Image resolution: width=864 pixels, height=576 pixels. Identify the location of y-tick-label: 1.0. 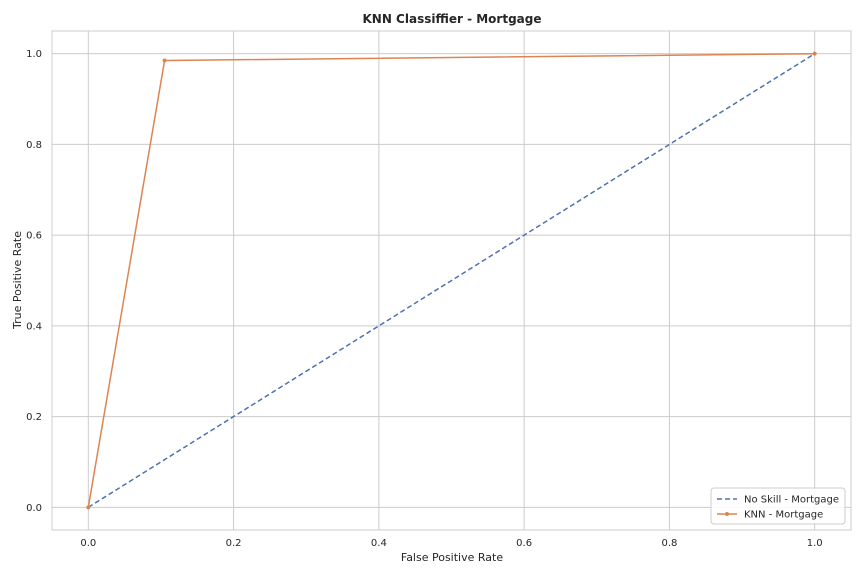
(34, 54).